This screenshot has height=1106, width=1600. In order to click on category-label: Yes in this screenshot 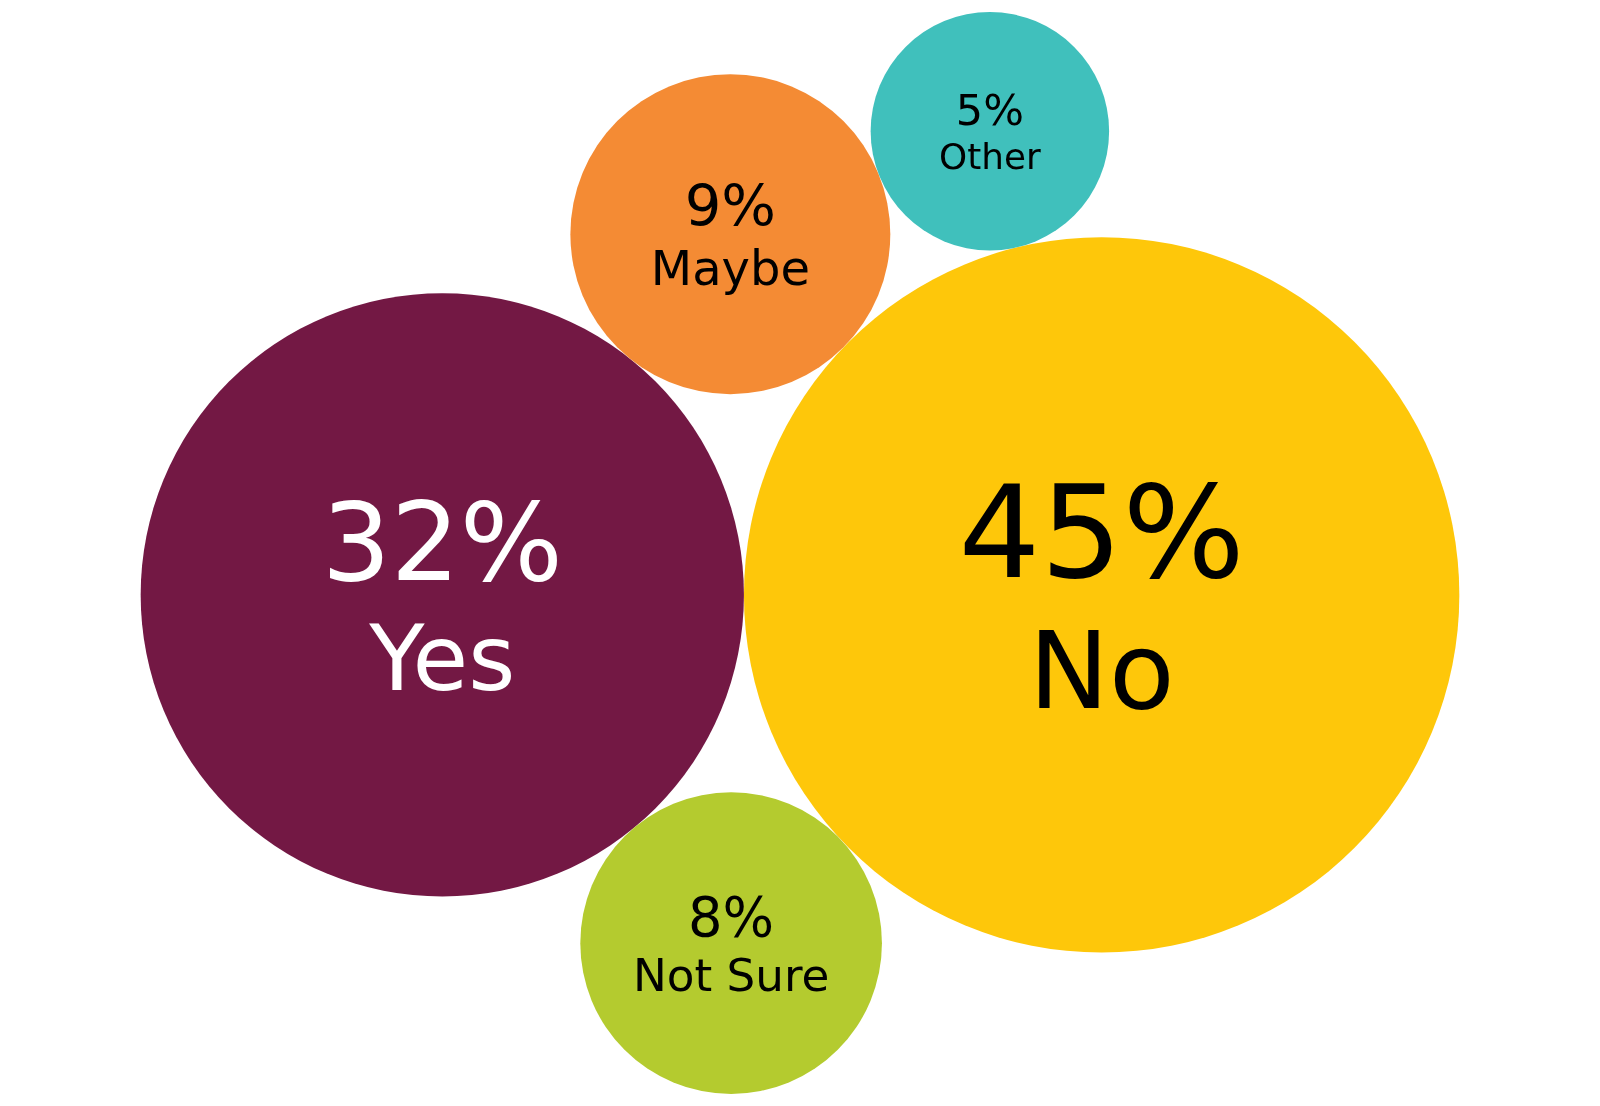, I will do `click(442, 658)`.